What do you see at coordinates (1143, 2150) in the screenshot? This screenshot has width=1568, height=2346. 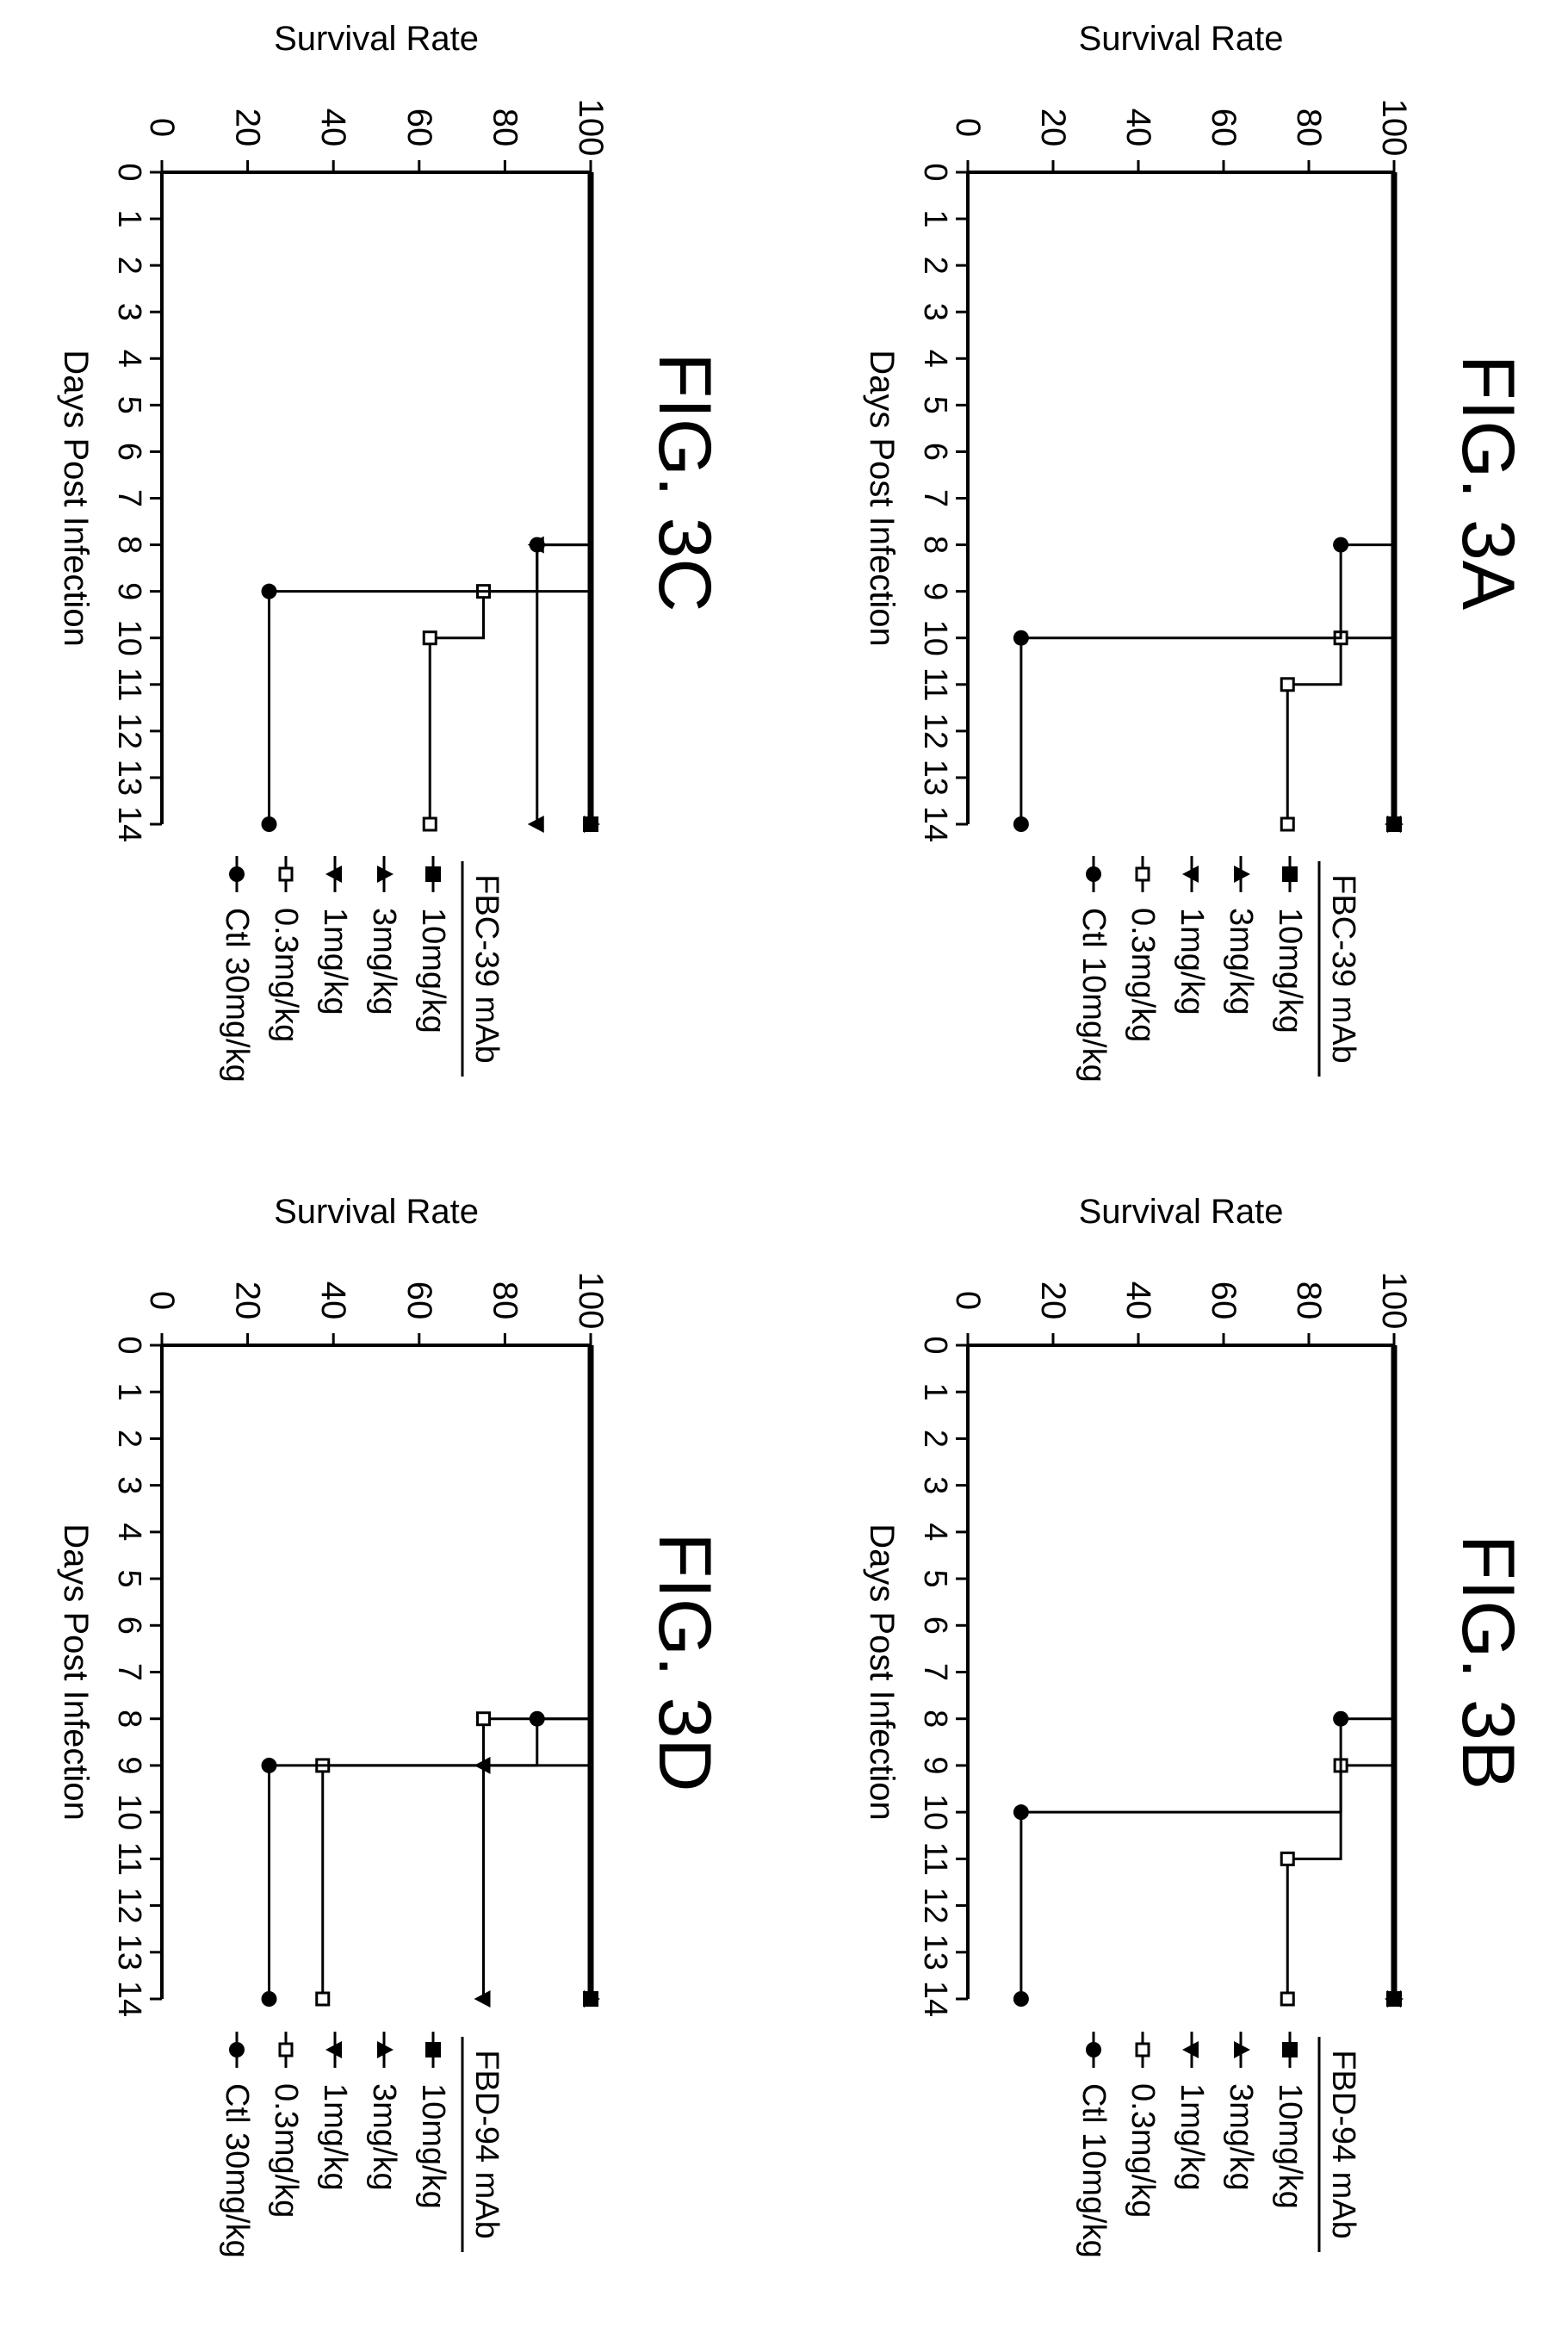 I see `legend-label: 0.3mg/kg` at bounding box center [1143, 2150].